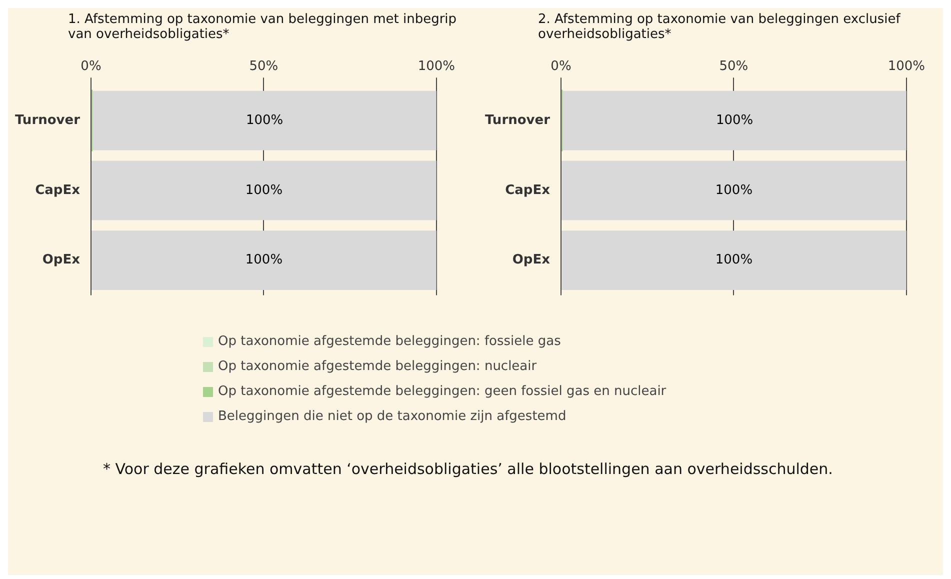 The image size is (951, 579). What do you see at coordinates (442, 391) in the screenshot?
I see `legend-label: Op taxonomie afgestemde beleggingen: geen fossiel gas en nucleair` at bounding box center [442, 391].